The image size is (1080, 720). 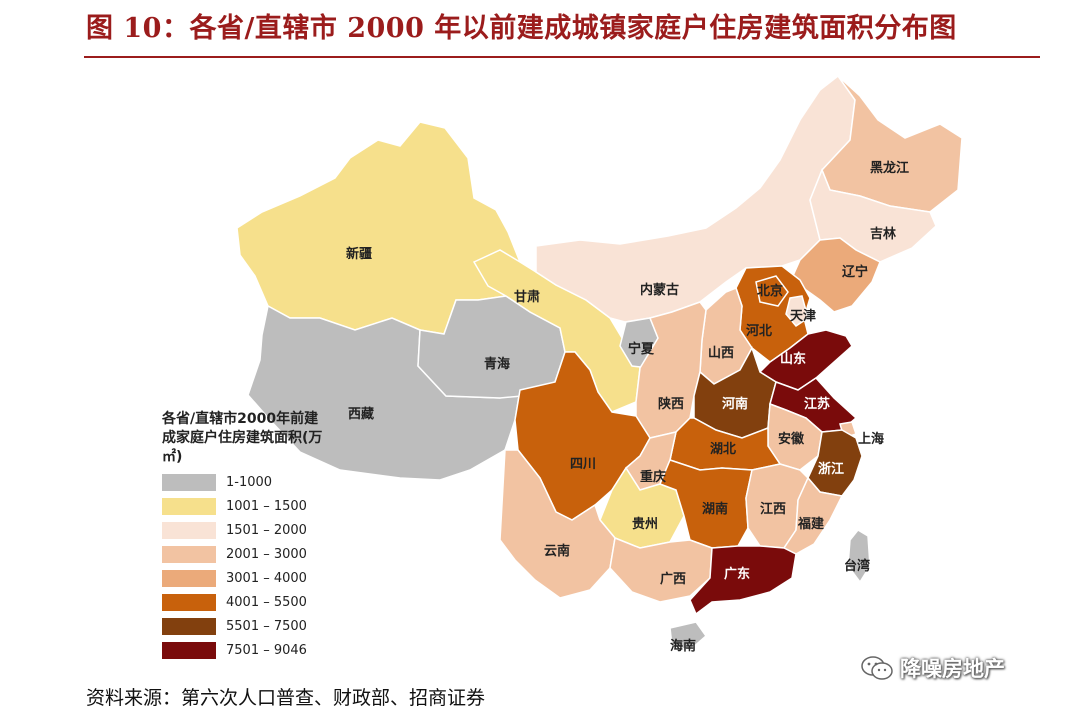 I want to click on region-xizang, so click(x=384, y=392).